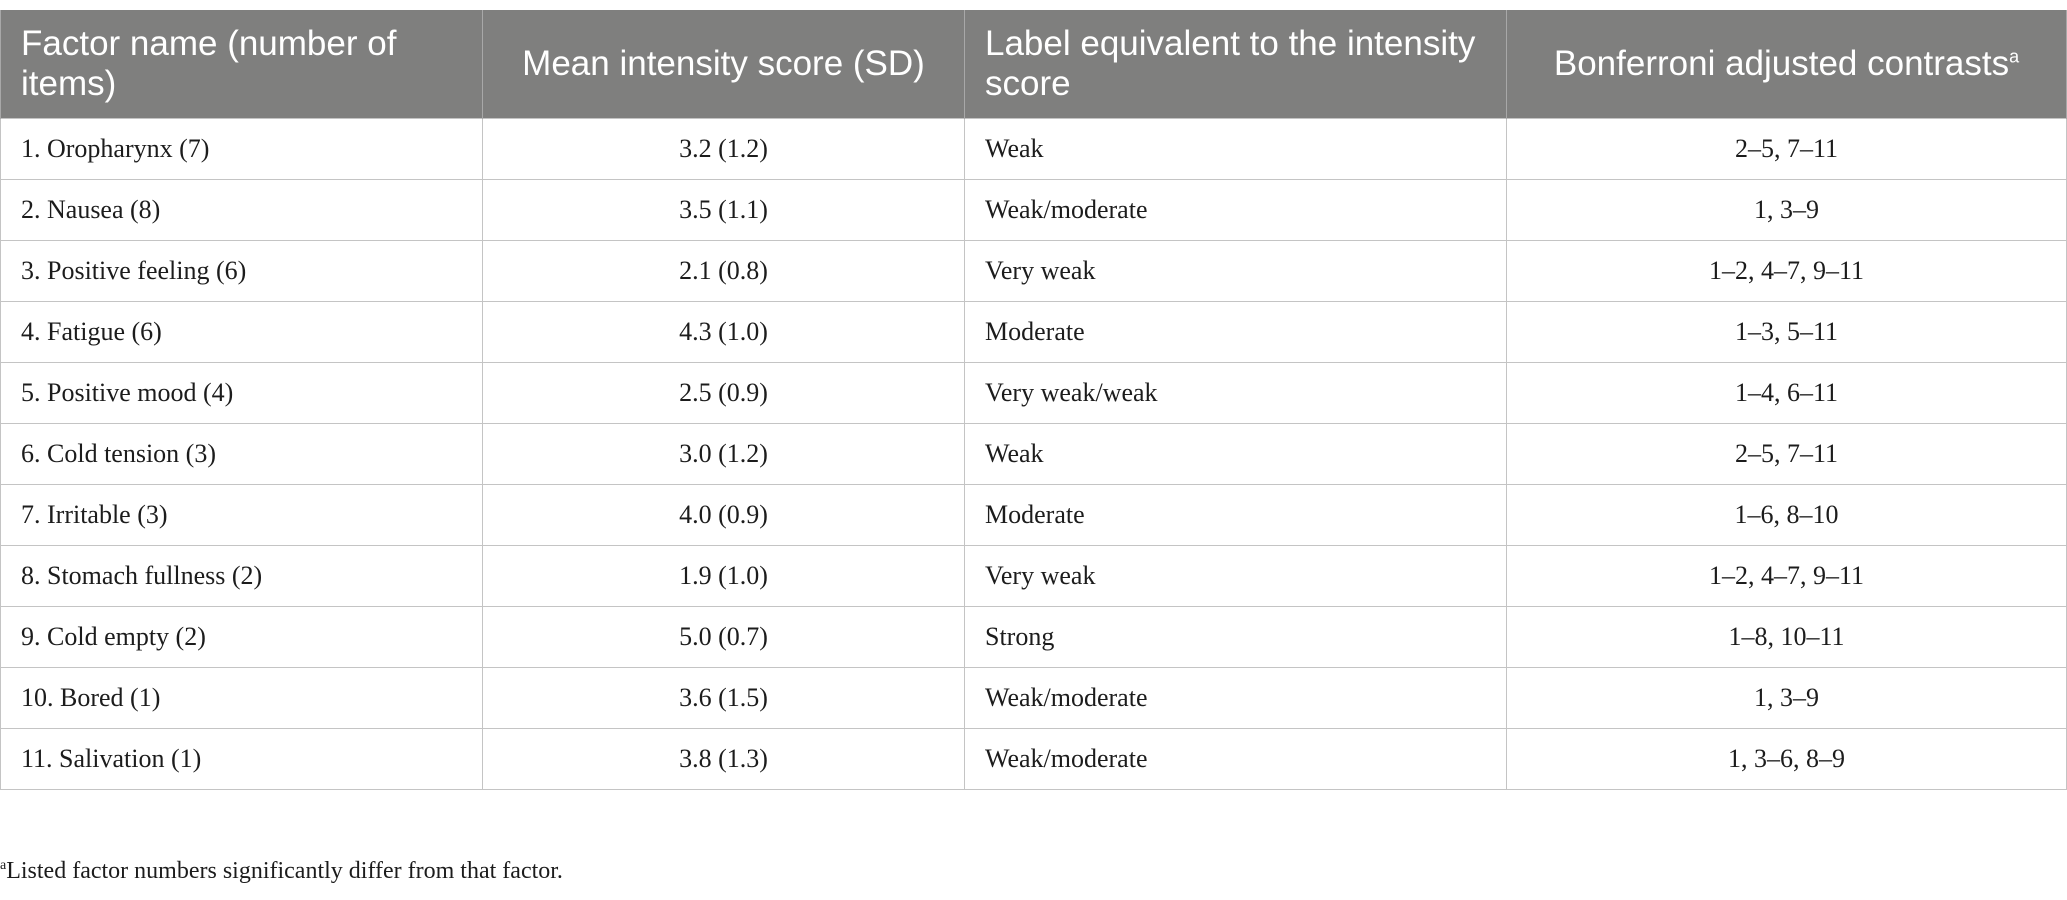  I want to click on factor-name-cell: 7. Irritable (3), so click(241, 514).